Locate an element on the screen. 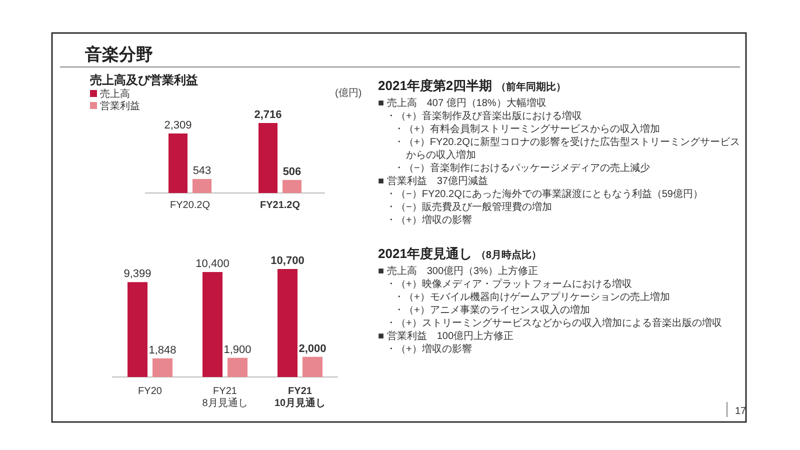  legend-label: 営業利益 is located at coordinates (120, 106).